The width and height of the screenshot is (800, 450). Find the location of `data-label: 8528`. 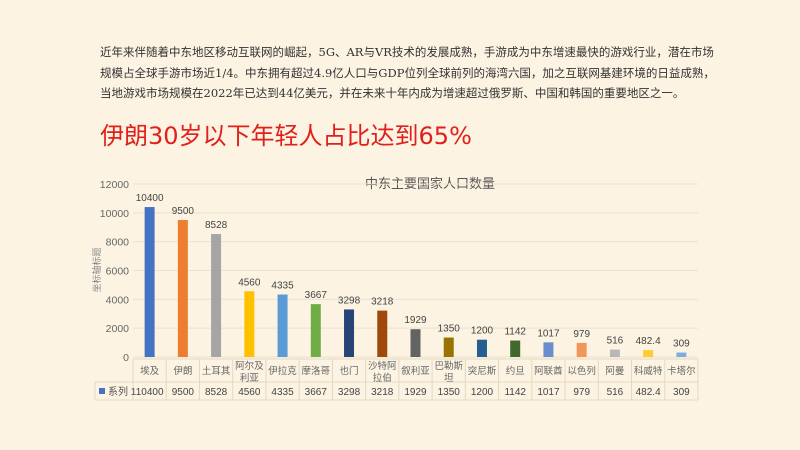

data-label: 8528 is located at coordinates (216, 225).